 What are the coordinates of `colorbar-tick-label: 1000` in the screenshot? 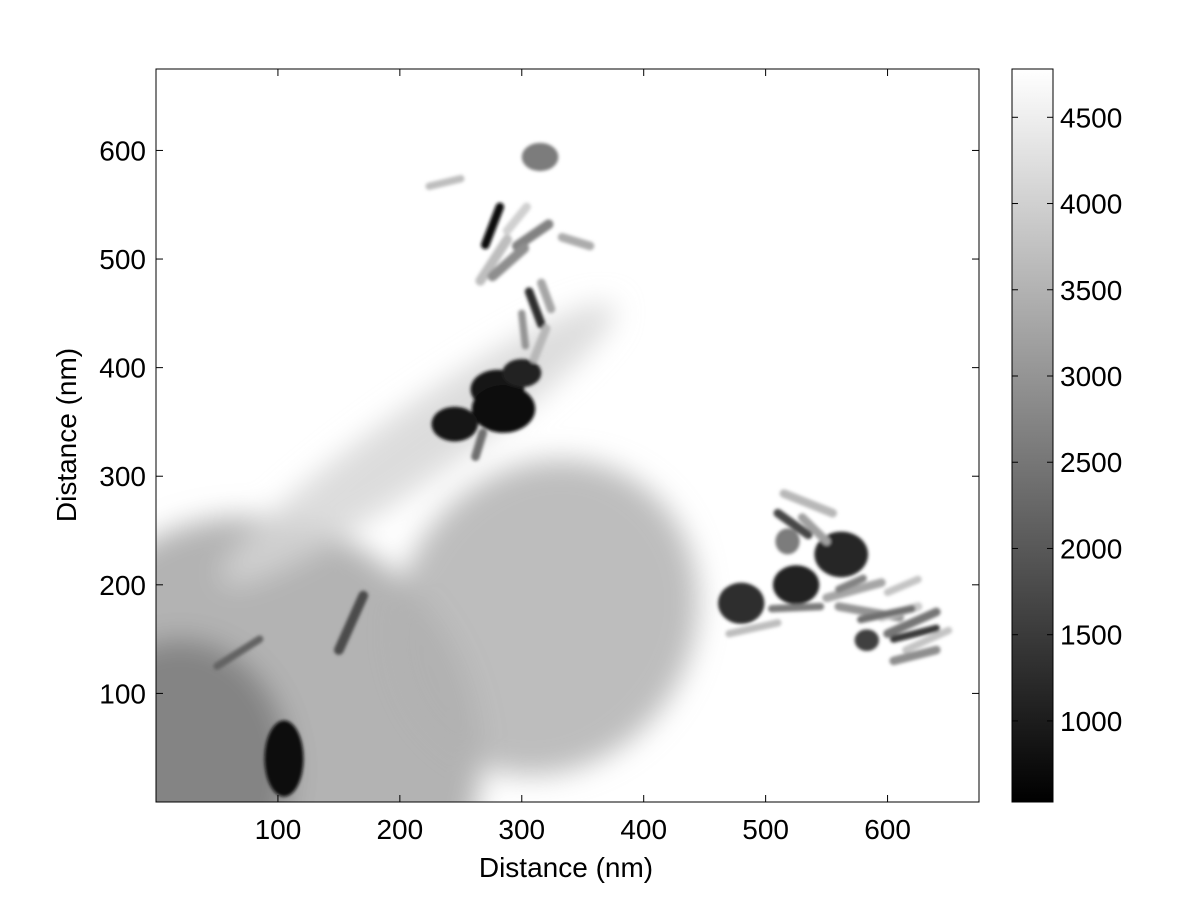 It's located at (1091, 721).